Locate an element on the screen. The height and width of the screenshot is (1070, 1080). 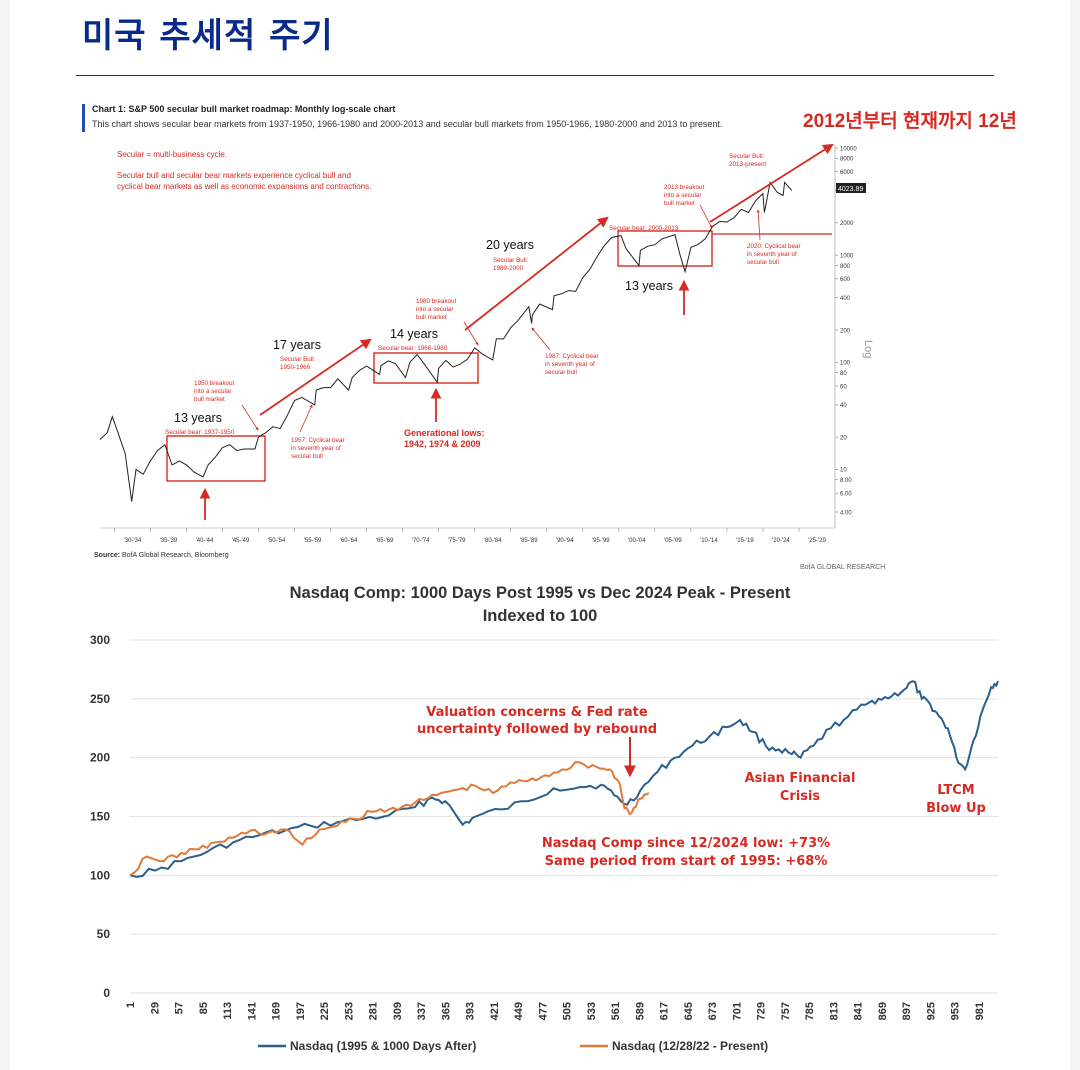
chart2-x-tick-label: 169 is located at coordinates (277, 1011).